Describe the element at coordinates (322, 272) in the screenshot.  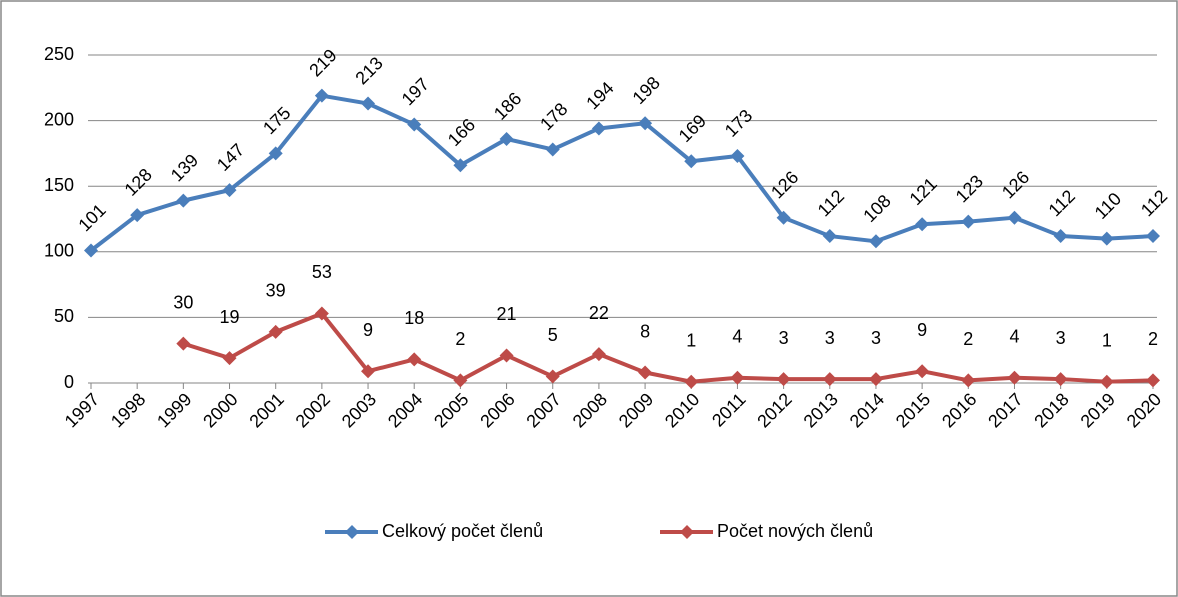
I see `data-label: 53` at that location.